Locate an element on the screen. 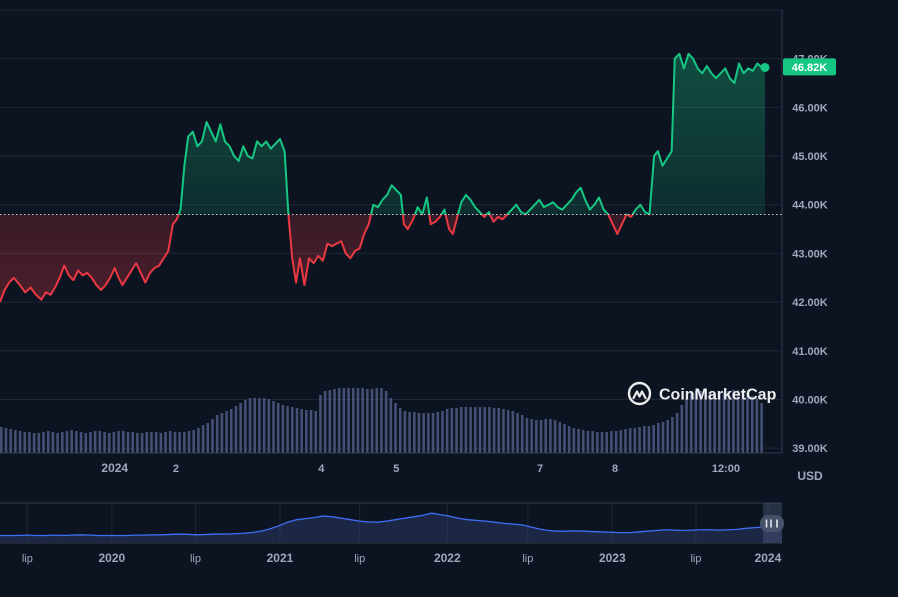 The height and width of the screenshot is (597, 898). overview-navigator is located at coordinates (392, 523).